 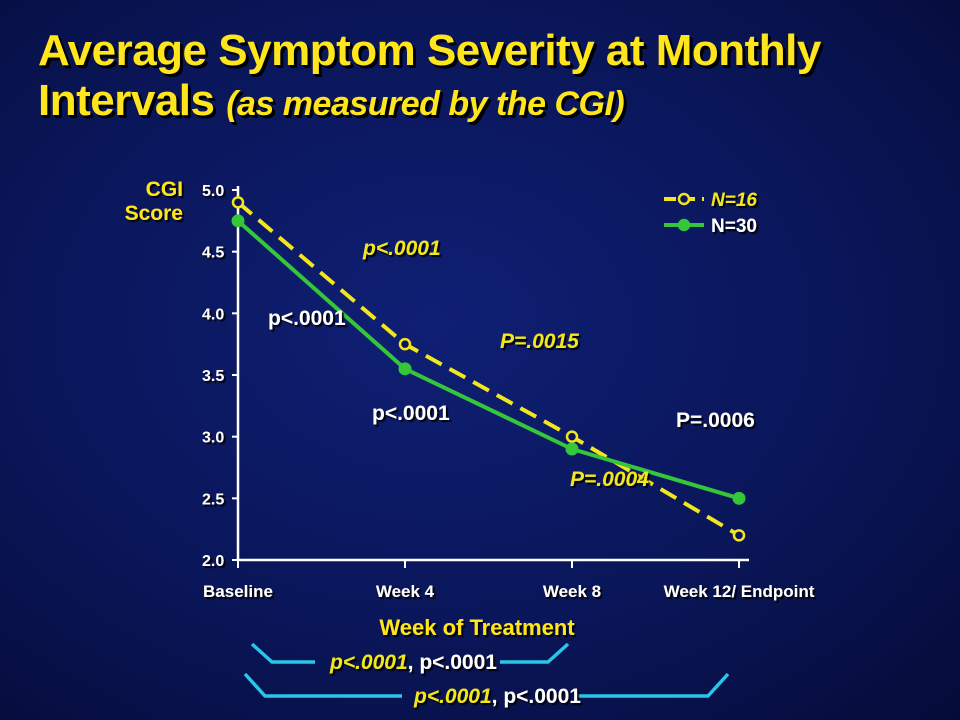 I want to click on title-subtitle: (as measured by the CGI), so click(x=425, y=104).